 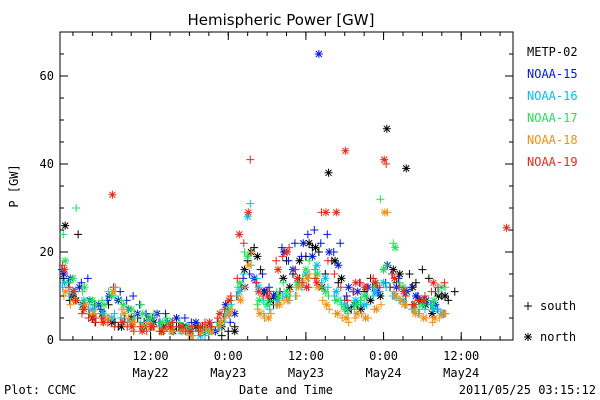 I want to click on marker-legend: south north, so click(x=550, y=321).